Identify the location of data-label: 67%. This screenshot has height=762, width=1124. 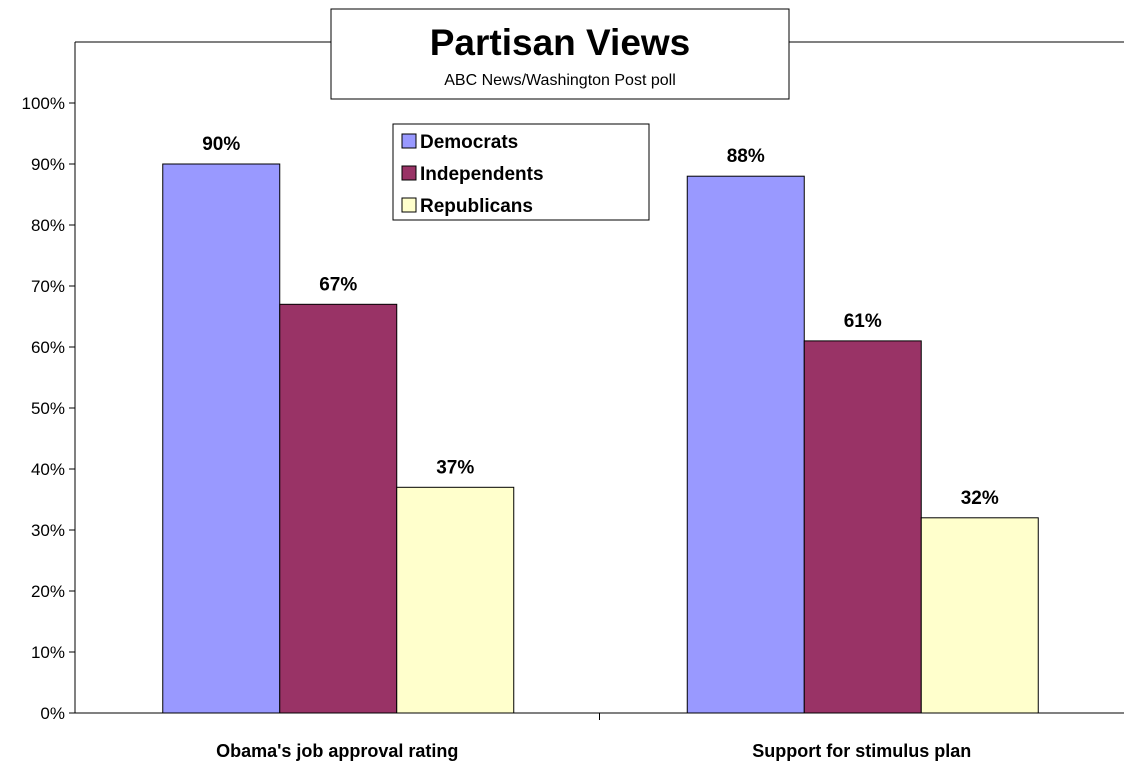
(338, 284).